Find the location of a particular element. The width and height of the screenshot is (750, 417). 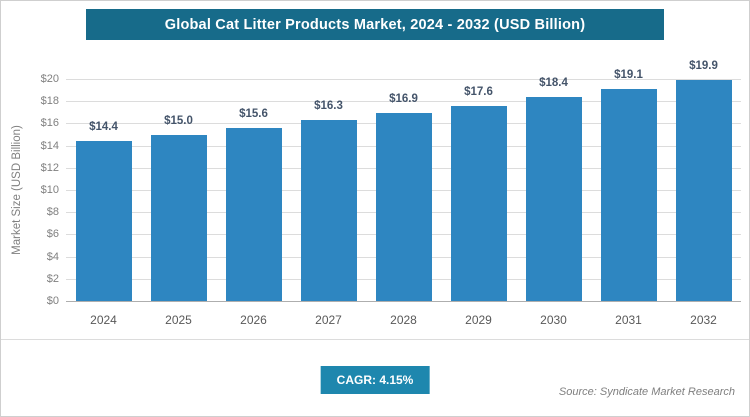

source-text: Source: Syndicate Market Research is located at coordinates (646, 392).